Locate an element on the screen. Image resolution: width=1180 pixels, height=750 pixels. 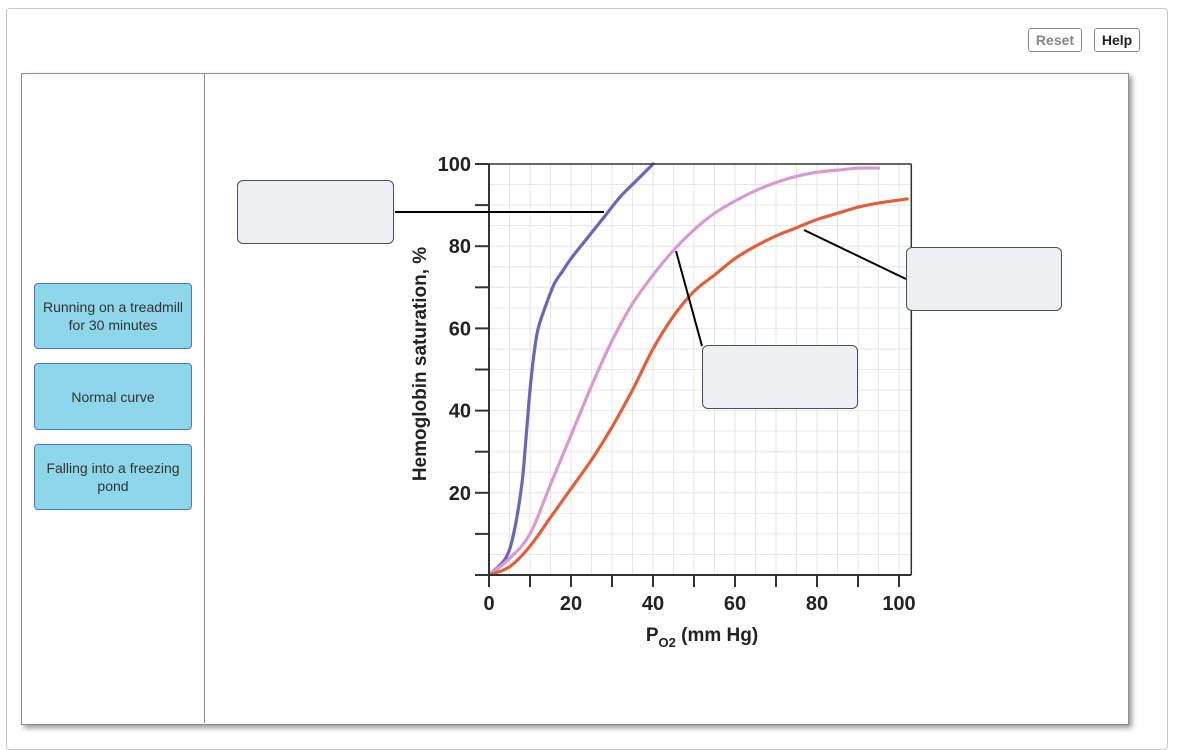
y-tick-label: 20 is located at coordinates (460, 494).